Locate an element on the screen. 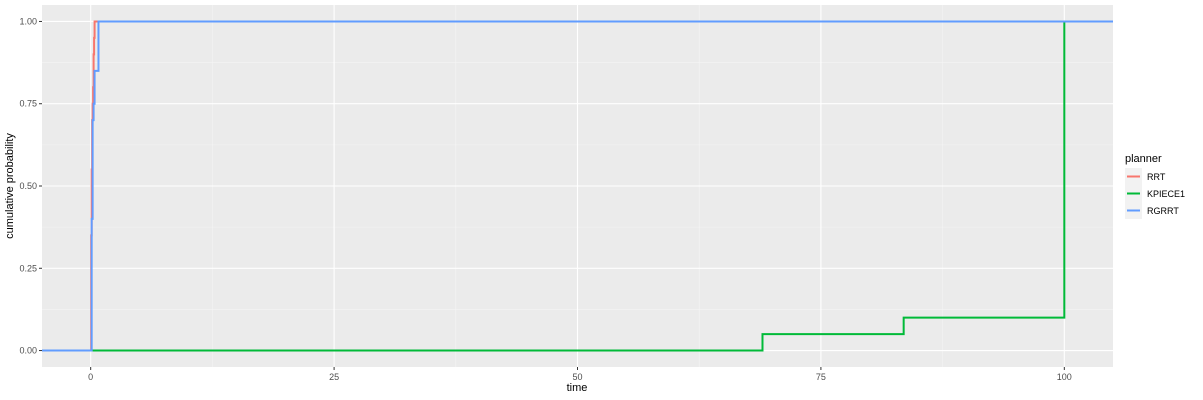  y-tick-label: 1.00 is located at coordinates (28, 21).